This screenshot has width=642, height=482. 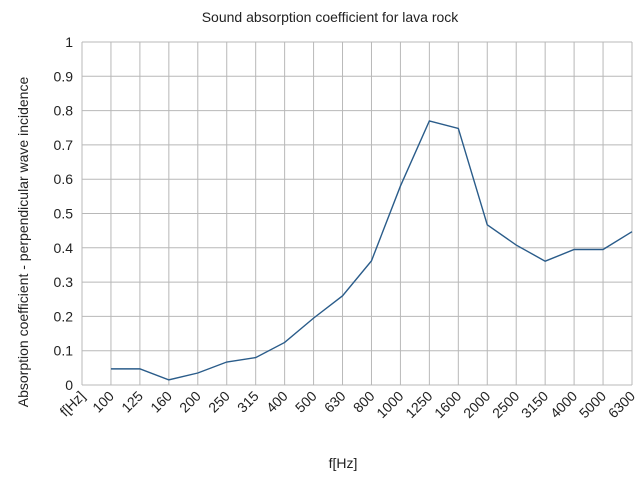 What do you see at coordinates (69, 385) in the screenshot?
I see `y-tick-label: 0` at bounding box center [69, 385].